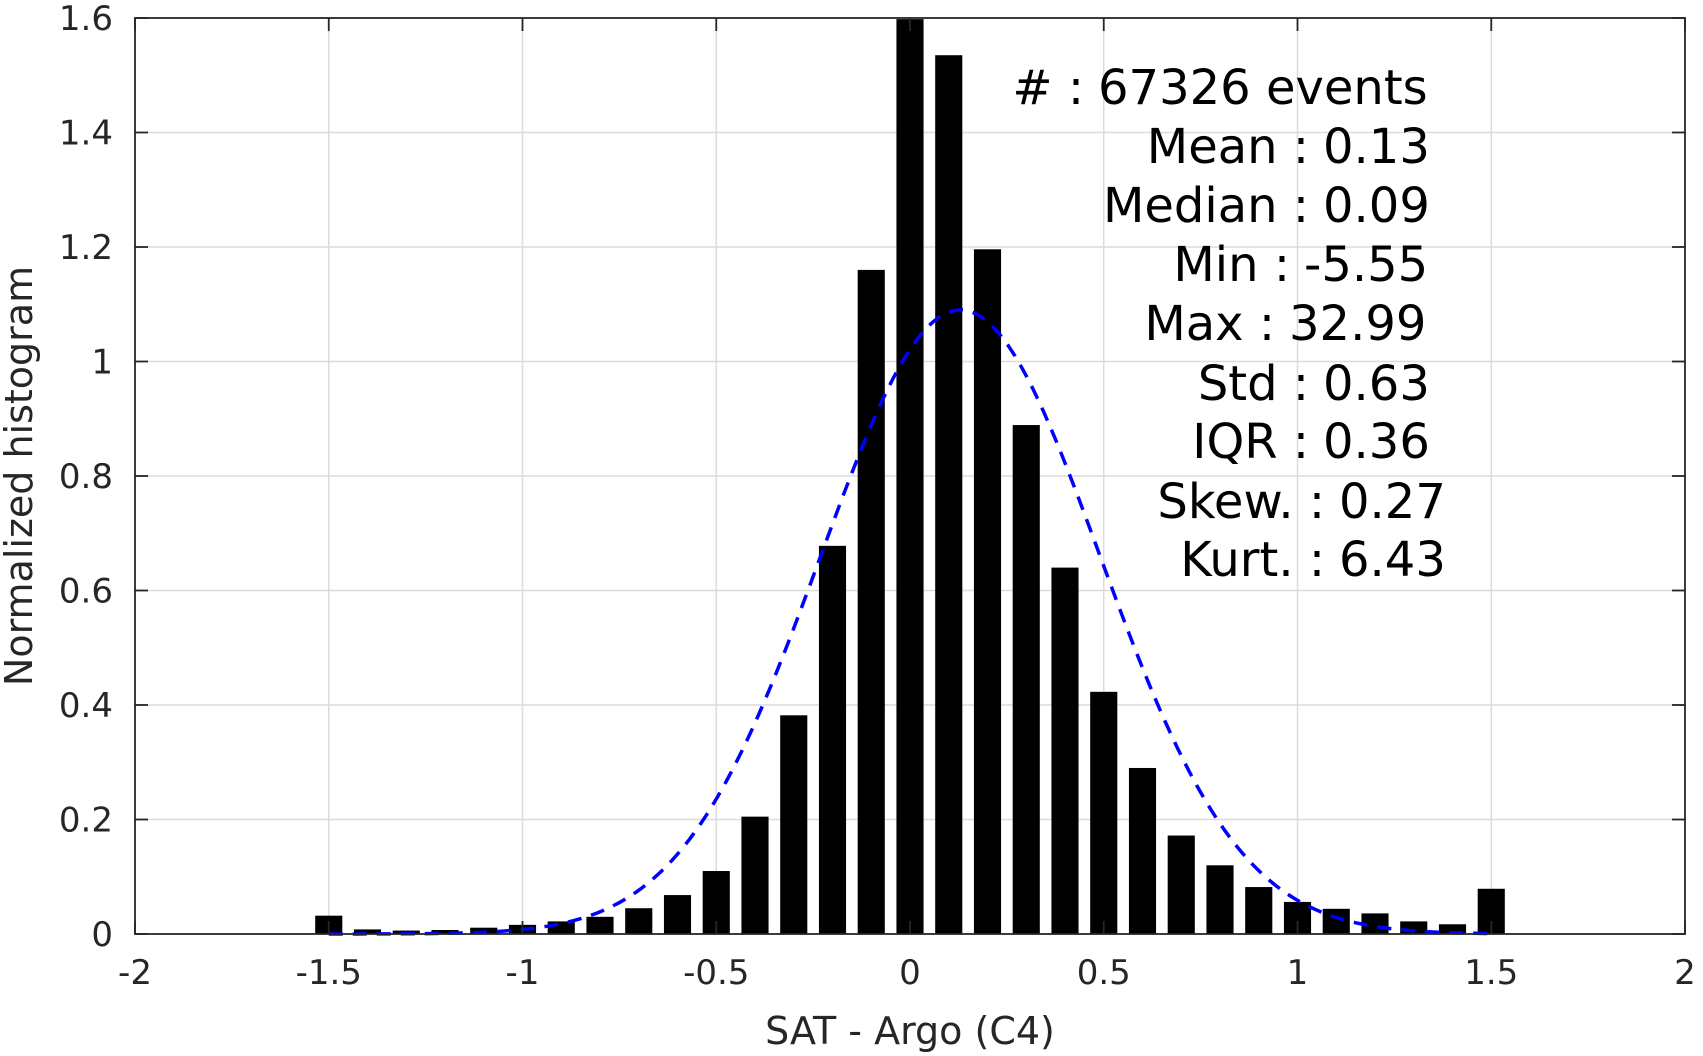 This screenshot has height=1056, width=1703. Describe the element at coordinates (523, 973) in the screenshot. I see `x-tick-label: -1` at that location.